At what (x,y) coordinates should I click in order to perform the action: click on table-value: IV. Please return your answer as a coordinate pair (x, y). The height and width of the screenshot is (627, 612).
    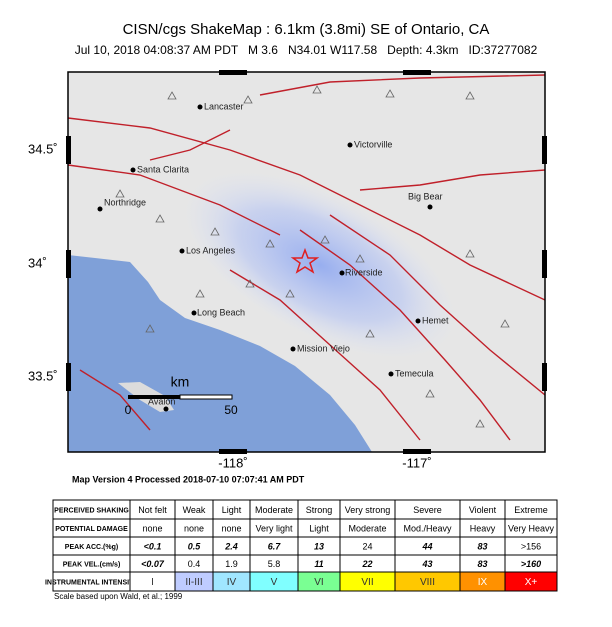
    Looking at the image, I should click on (232, 582).